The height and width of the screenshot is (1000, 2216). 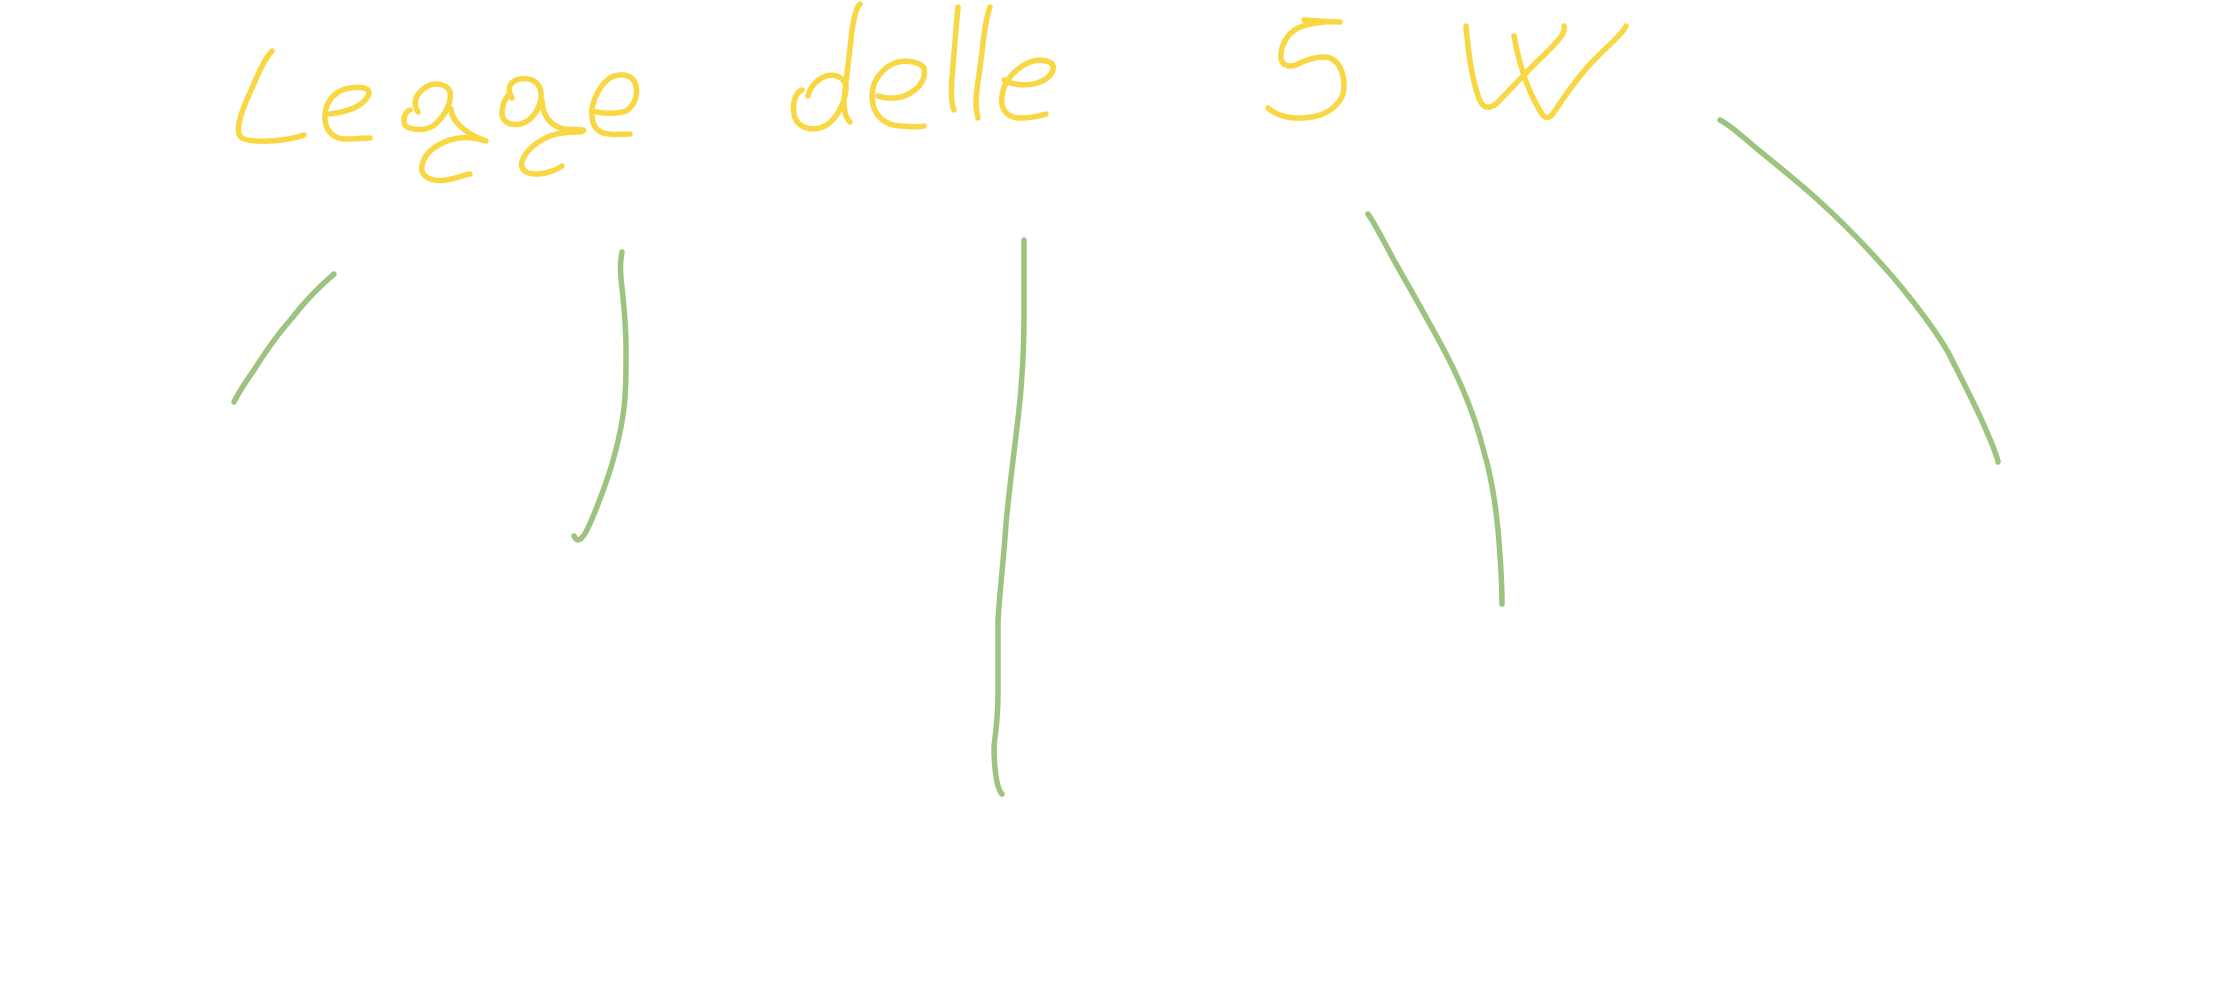 What do you see at coordinates (347, 113) in the screenshot?
I see `letter-e` at bounding box center [347, 113].